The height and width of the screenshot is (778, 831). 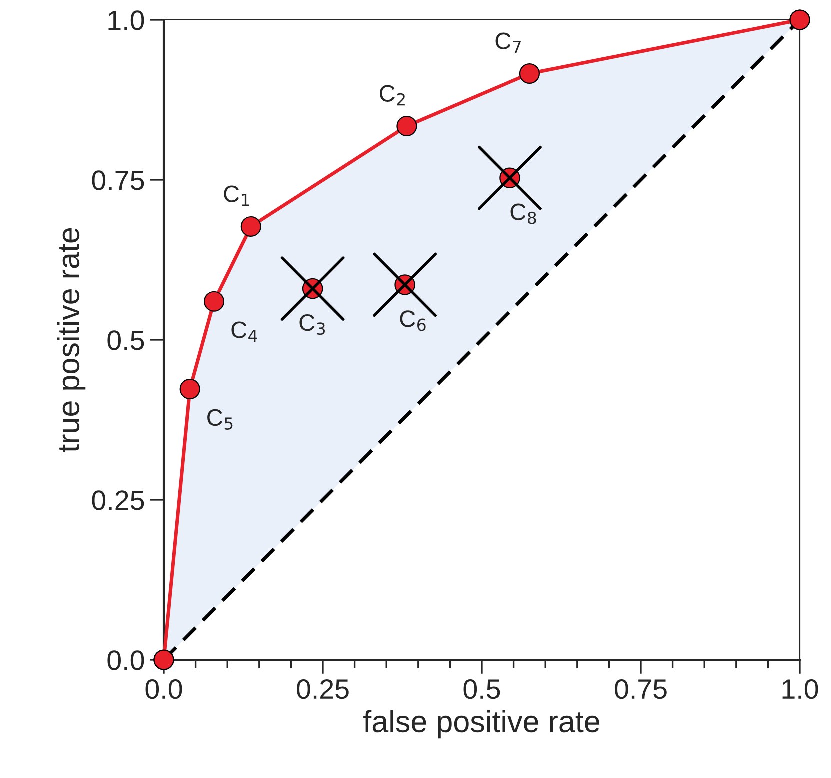 What do you see at coordinates (800, 689) in the screenshot?
I see `x-tick-label: 1.0` at bounding box center [800, 689].